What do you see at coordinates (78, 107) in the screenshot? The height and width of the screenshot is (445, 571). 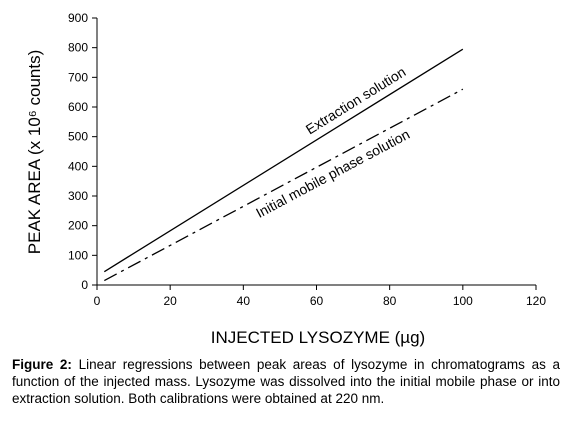 I see `y-tick-label: 600` at bounding box center [78, 107].